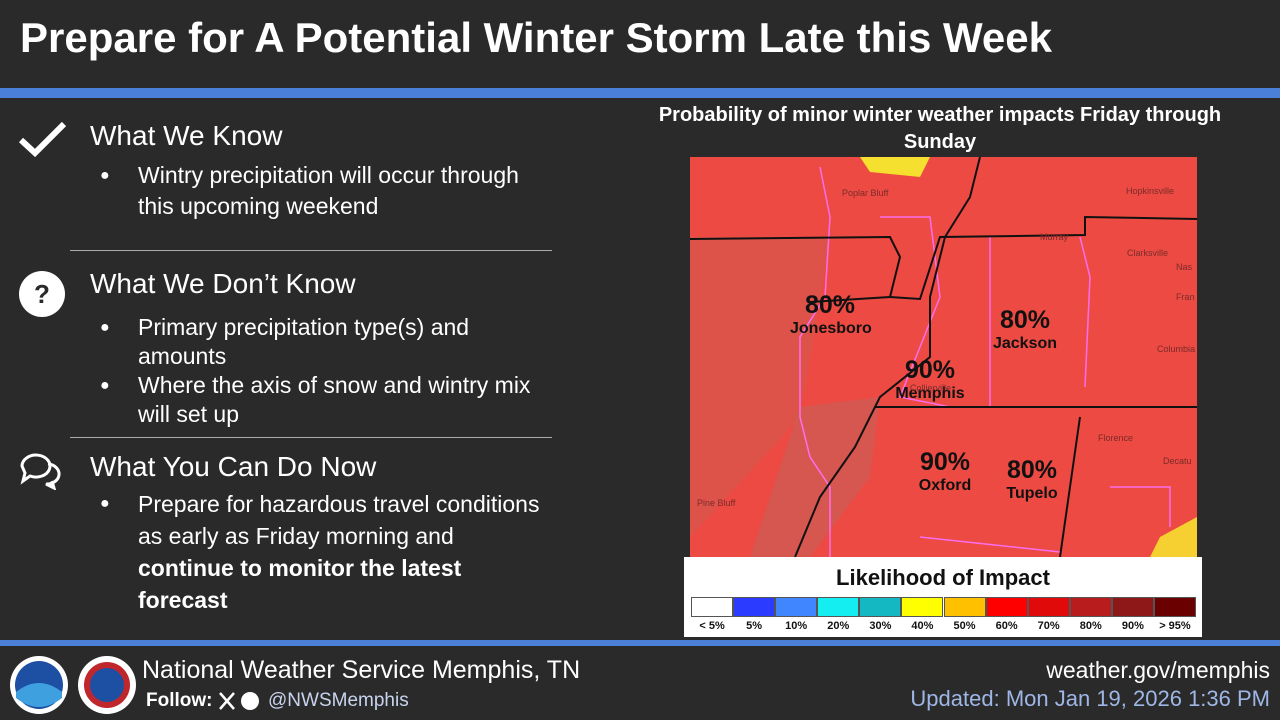 This screenshot has width=1280, height=720. Describe the element at coordinates (338, 700) in the screenshot. I see `handle: @NWSMemphis` at that location.